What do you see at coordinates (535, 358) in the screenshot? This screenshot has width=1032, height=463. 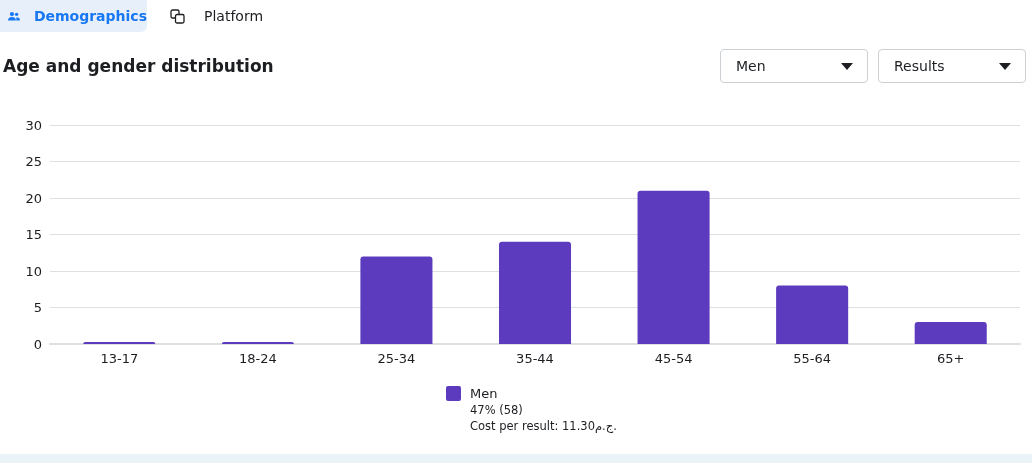 I see `x-tick-label: 35-44` at bounding box center [535, 358].